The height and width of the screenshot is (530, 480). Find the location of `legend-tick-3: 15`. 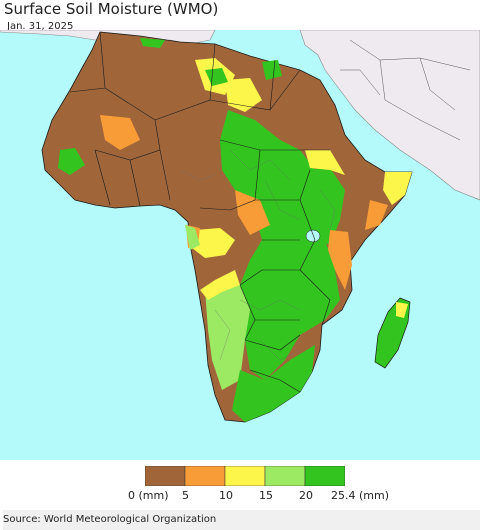

legend-tick-3: 15 is located at coordinates (266, 495).